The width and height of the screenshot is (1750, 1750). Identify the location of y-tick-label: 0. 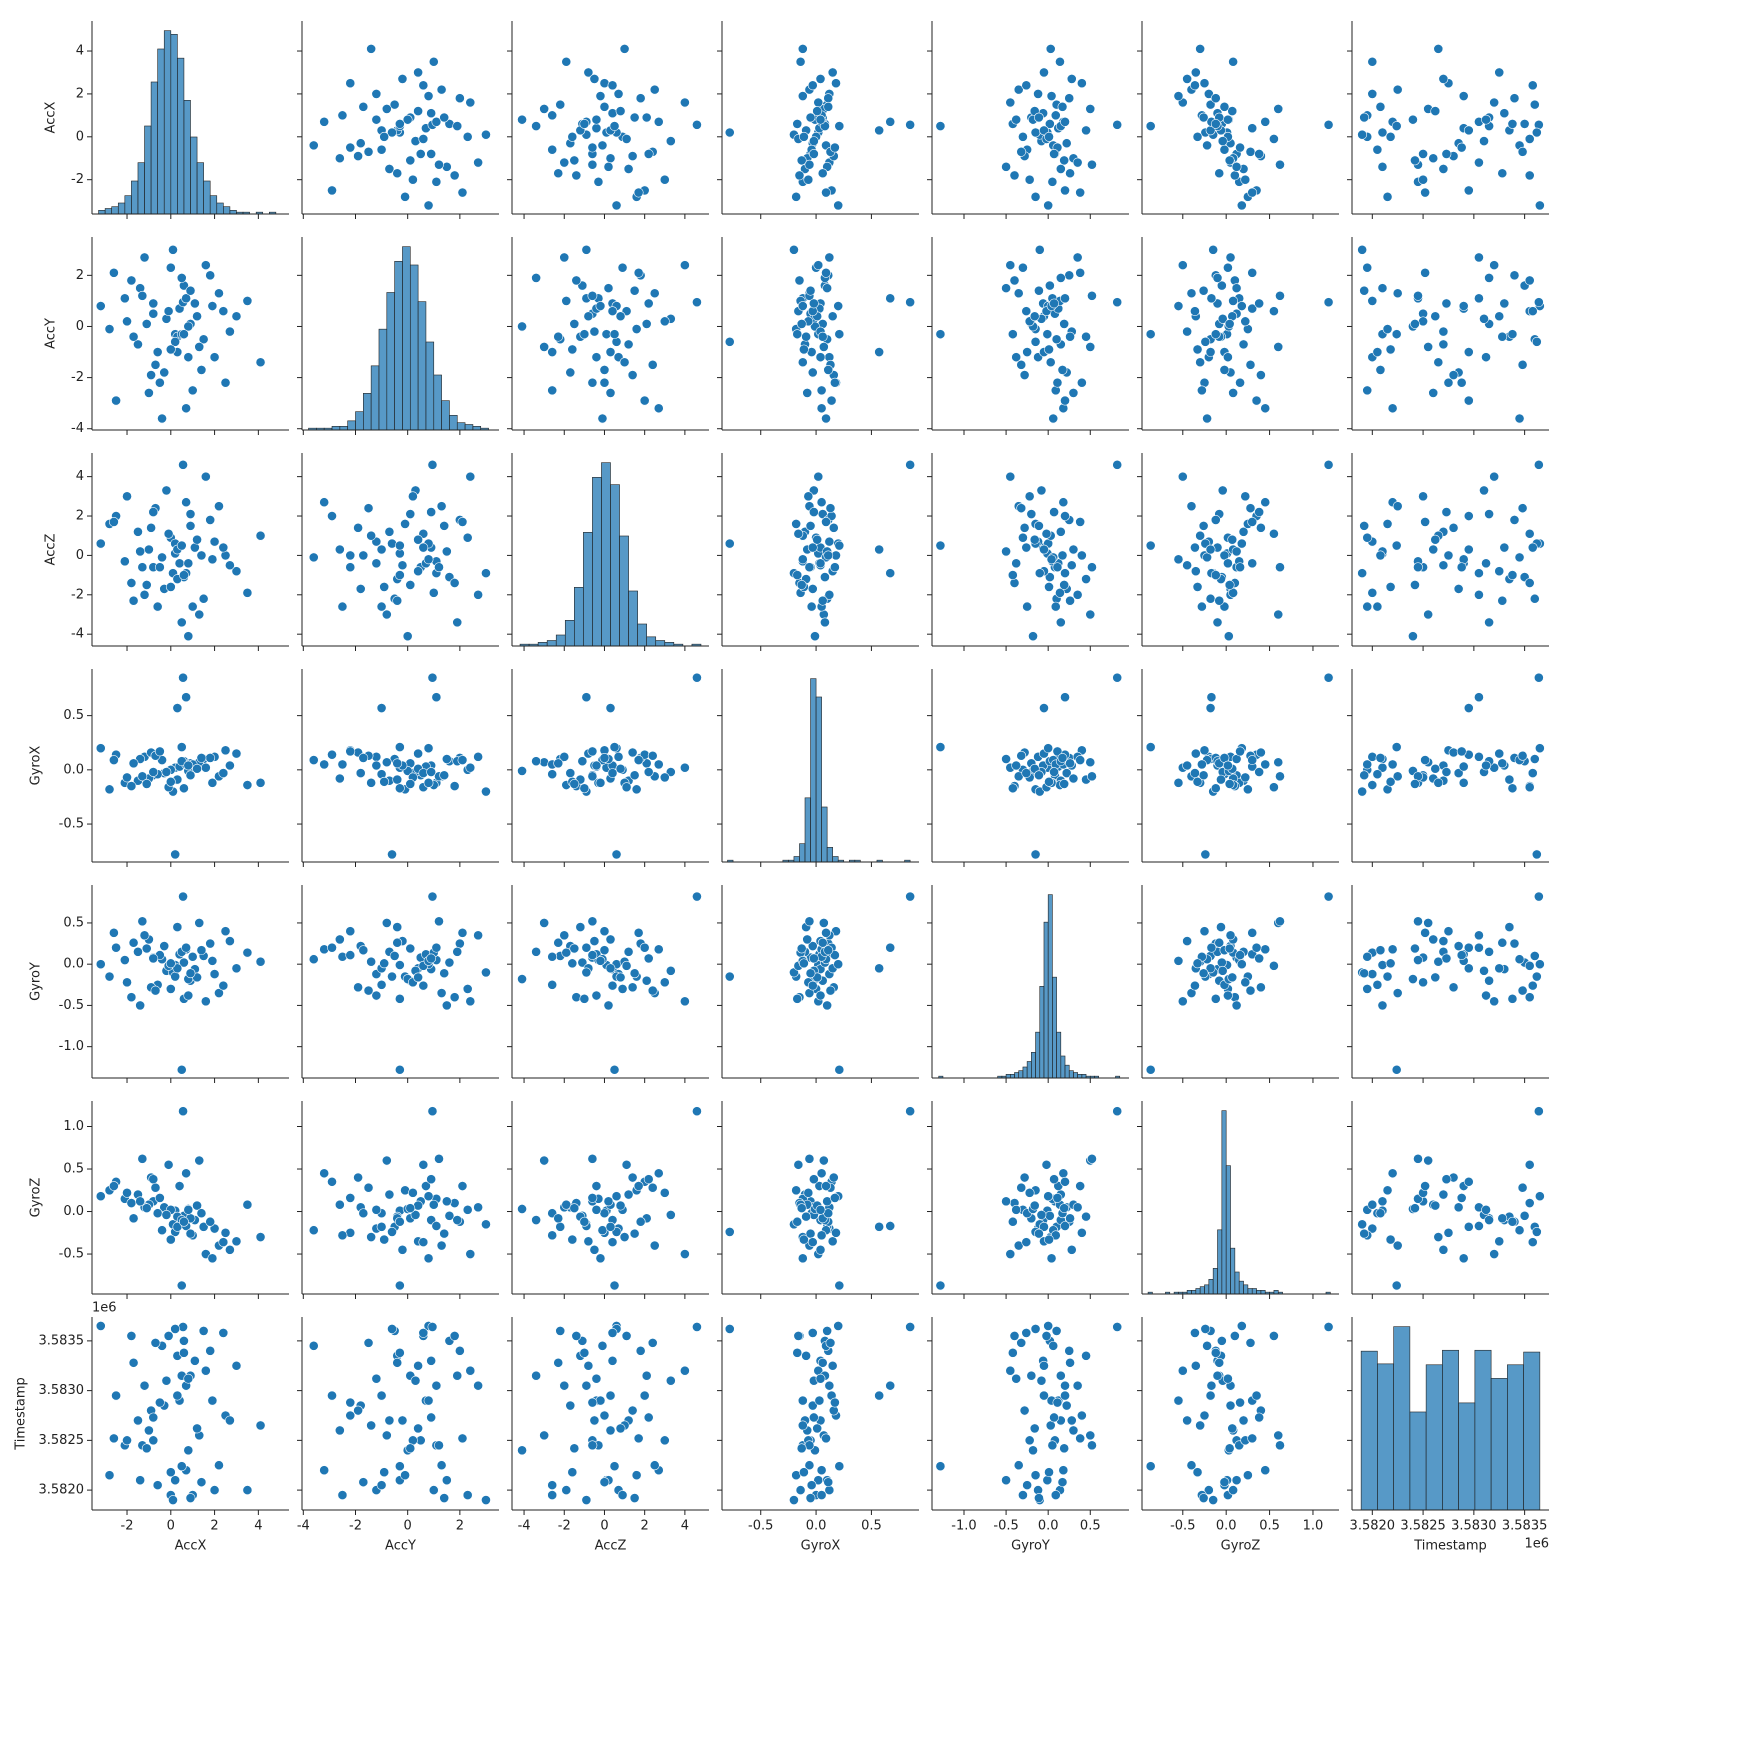
(80, 136).